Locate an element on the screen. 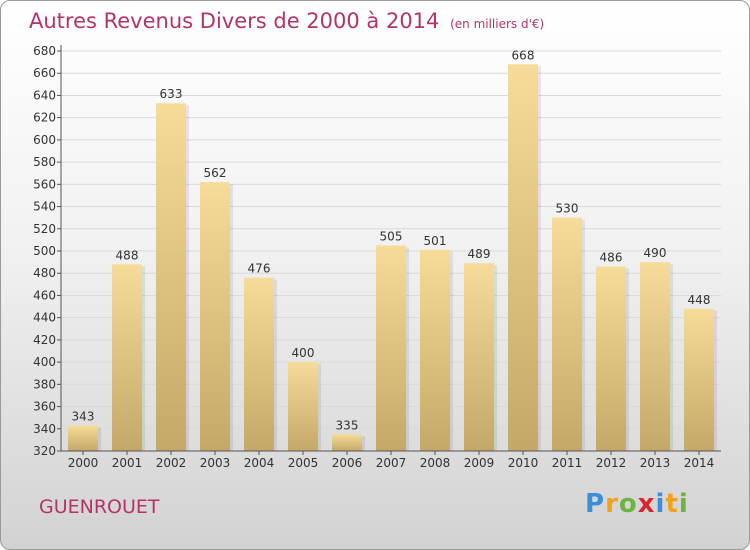  proxiti-logo: Proxiti is located at coordinates (637, 504).